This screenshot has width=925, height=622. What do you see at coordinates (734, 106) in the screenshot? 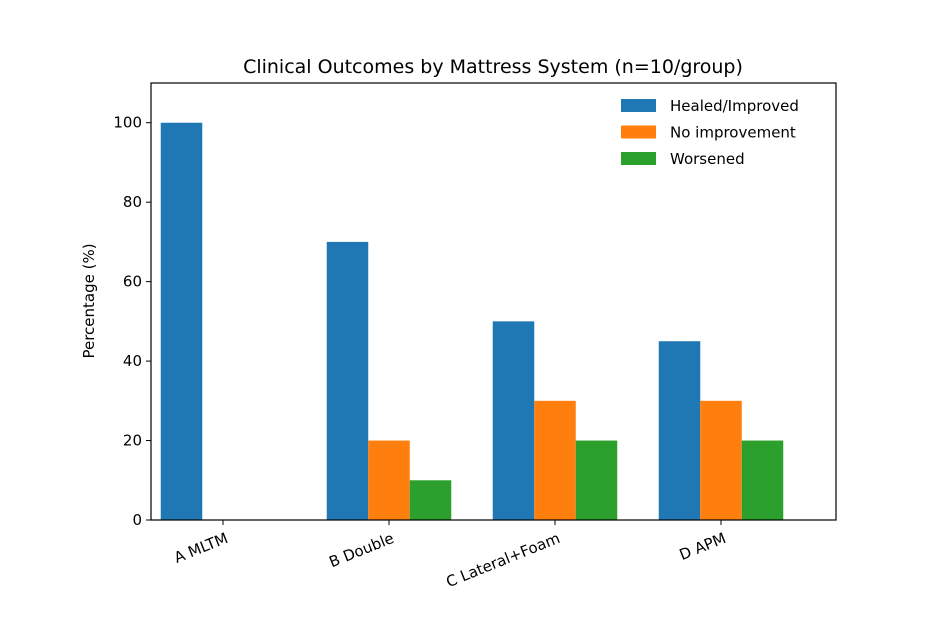
I see `legend-label: Healed/Improved` at bounding box center [734, 106].